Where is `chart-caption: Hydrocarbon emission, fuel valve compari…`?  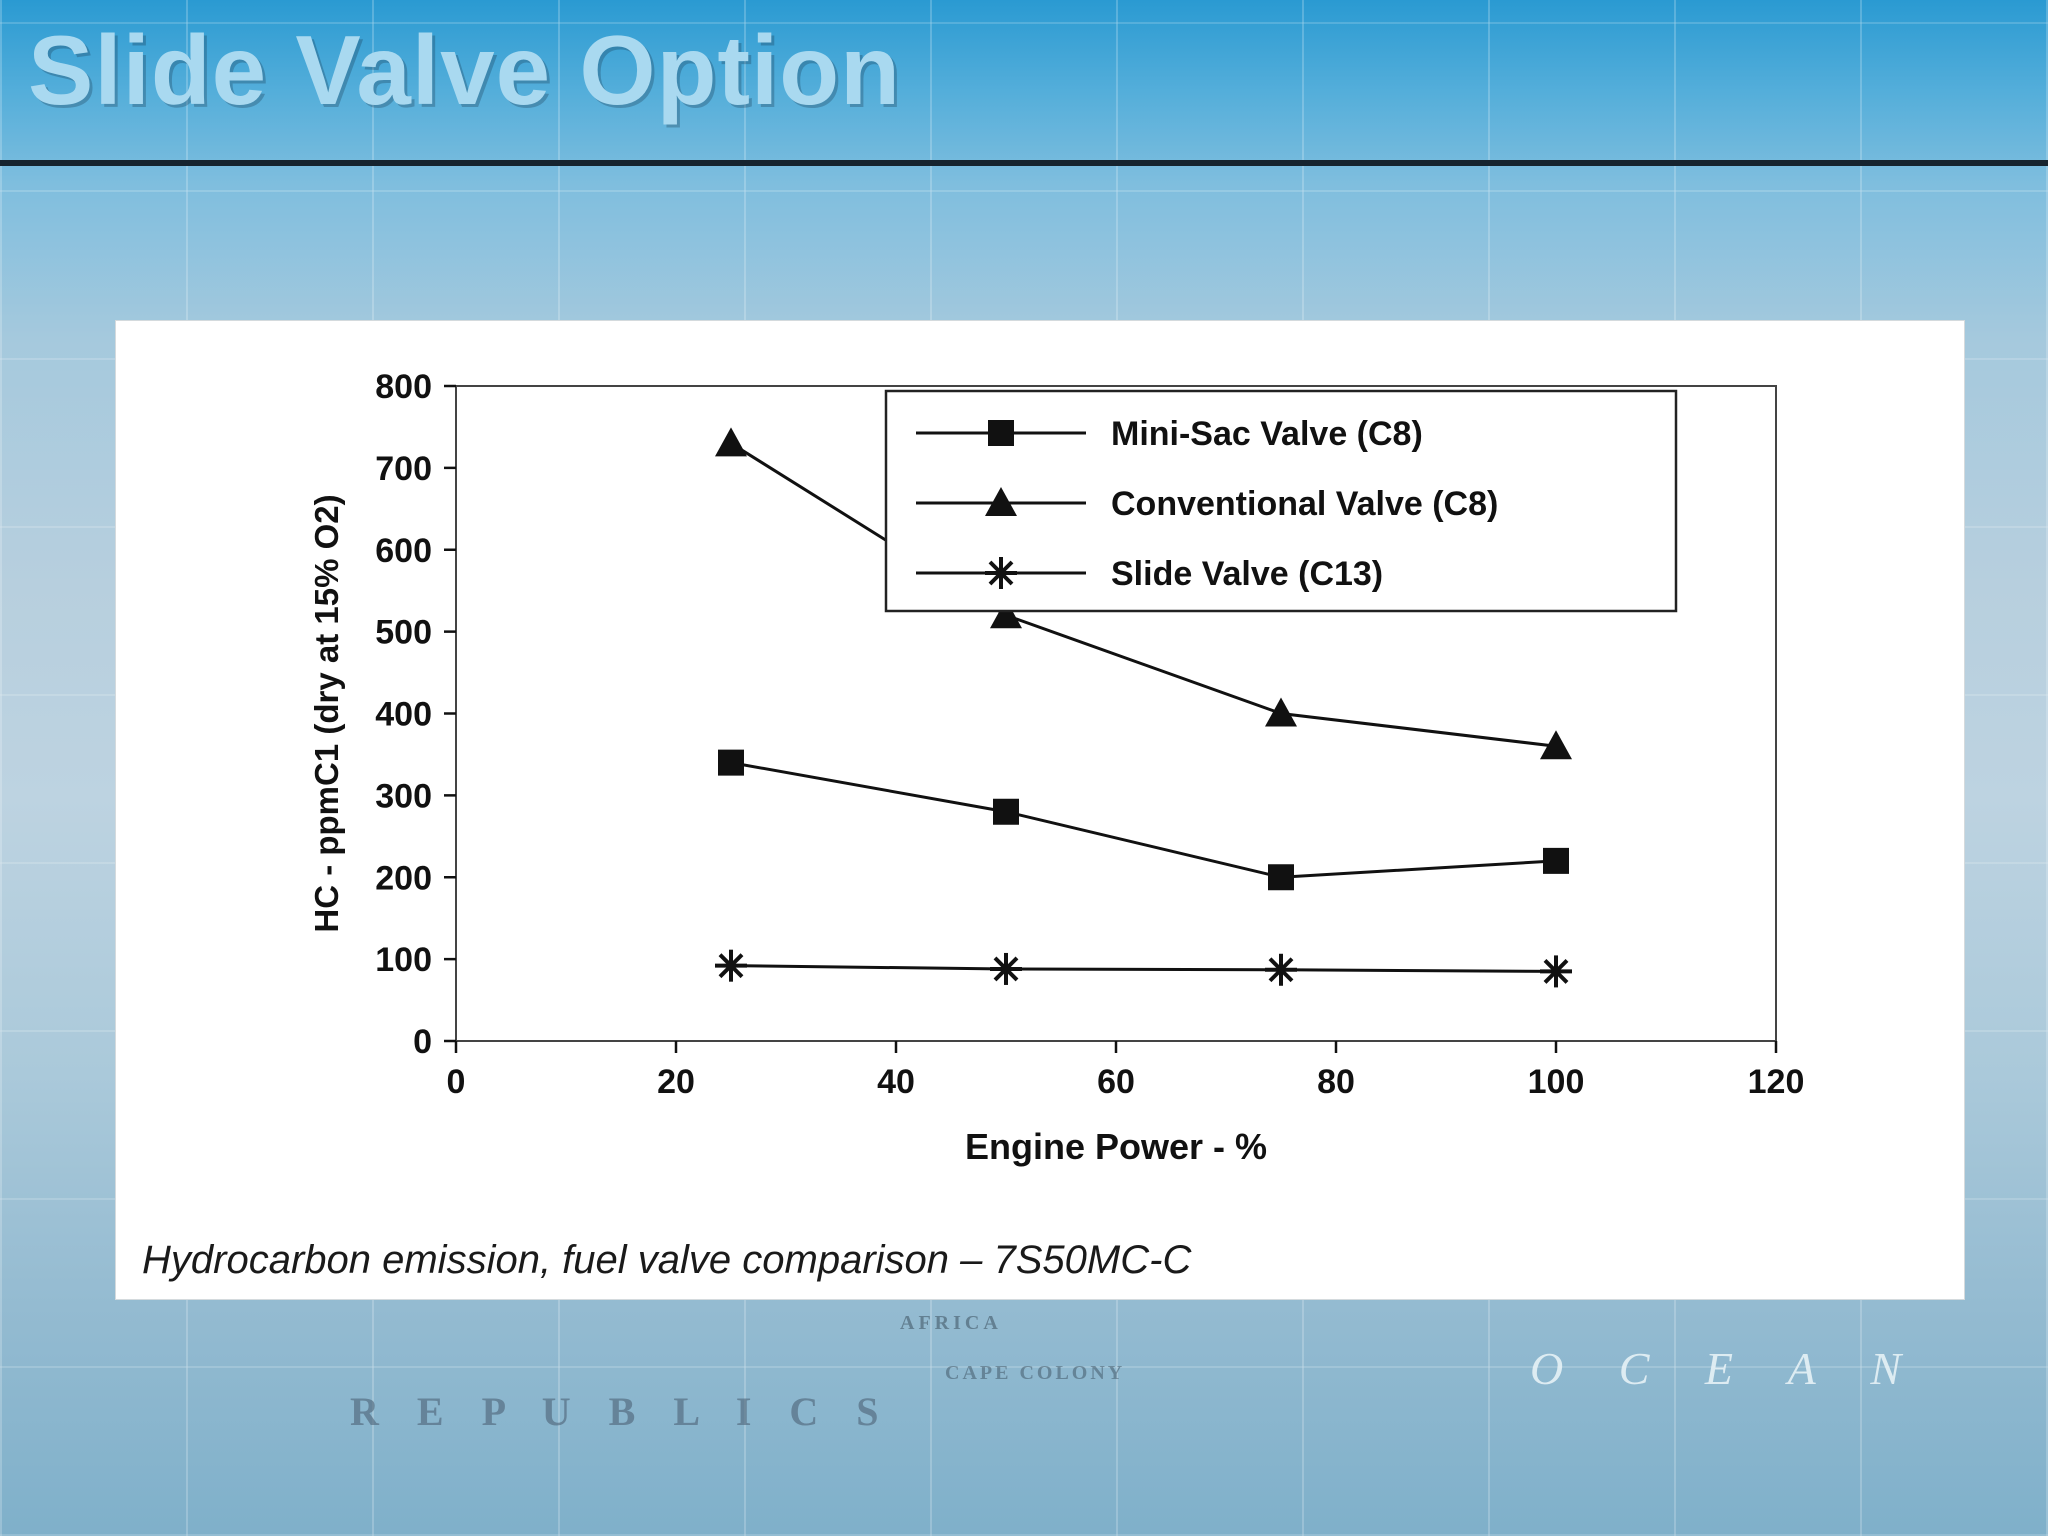
chart-caption: Hydrocarbon emission, fuel valve compari… is located at coordinates (667, 1260).